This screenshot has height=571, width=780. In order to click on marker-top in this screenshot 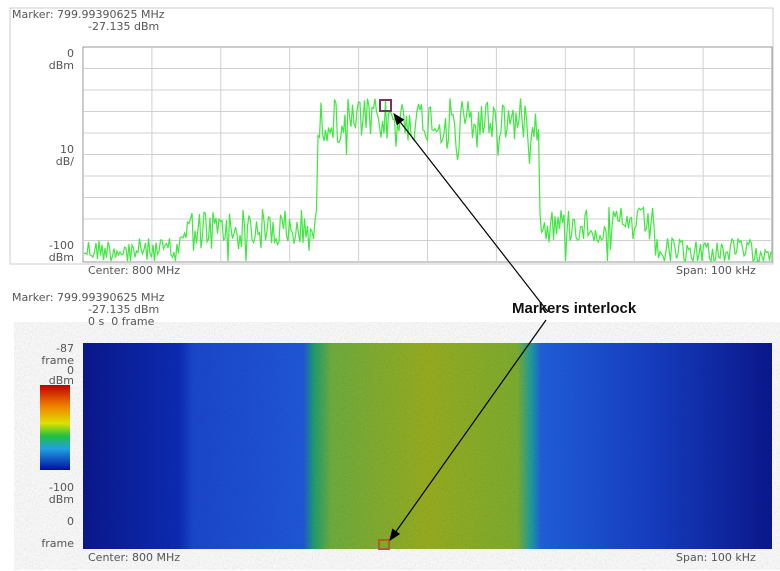, I will do `click(385, 105)`.